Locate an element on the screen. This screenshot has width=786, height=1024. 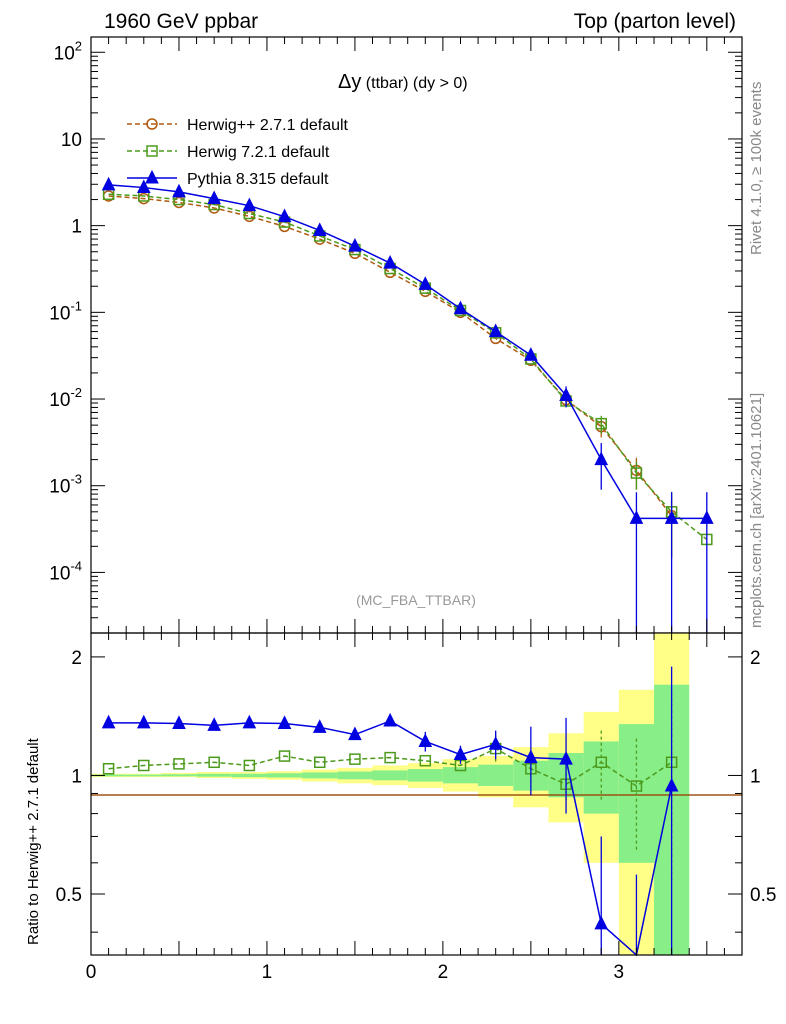
y-tick-label-base: 1 is located at coordinates (76, 227).